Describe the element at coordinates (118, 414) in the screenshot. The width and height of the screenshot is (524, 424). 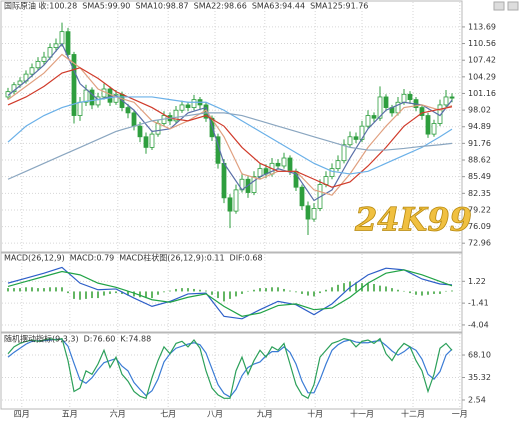
I see `x-tick-label: 六月` at that location.